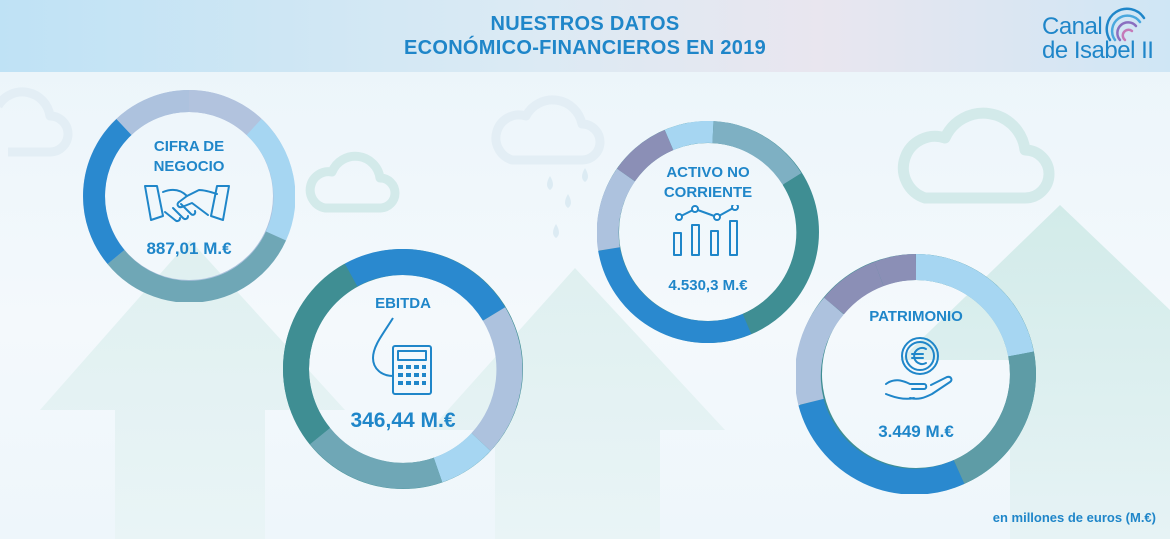 Image resolution: width=1170 pixels, height=539 pixels. I want to click on metric-card-activo-no-corriente: ACTIVO NO CORRIENTE 4.530,3 M.€, so click(708, 232).